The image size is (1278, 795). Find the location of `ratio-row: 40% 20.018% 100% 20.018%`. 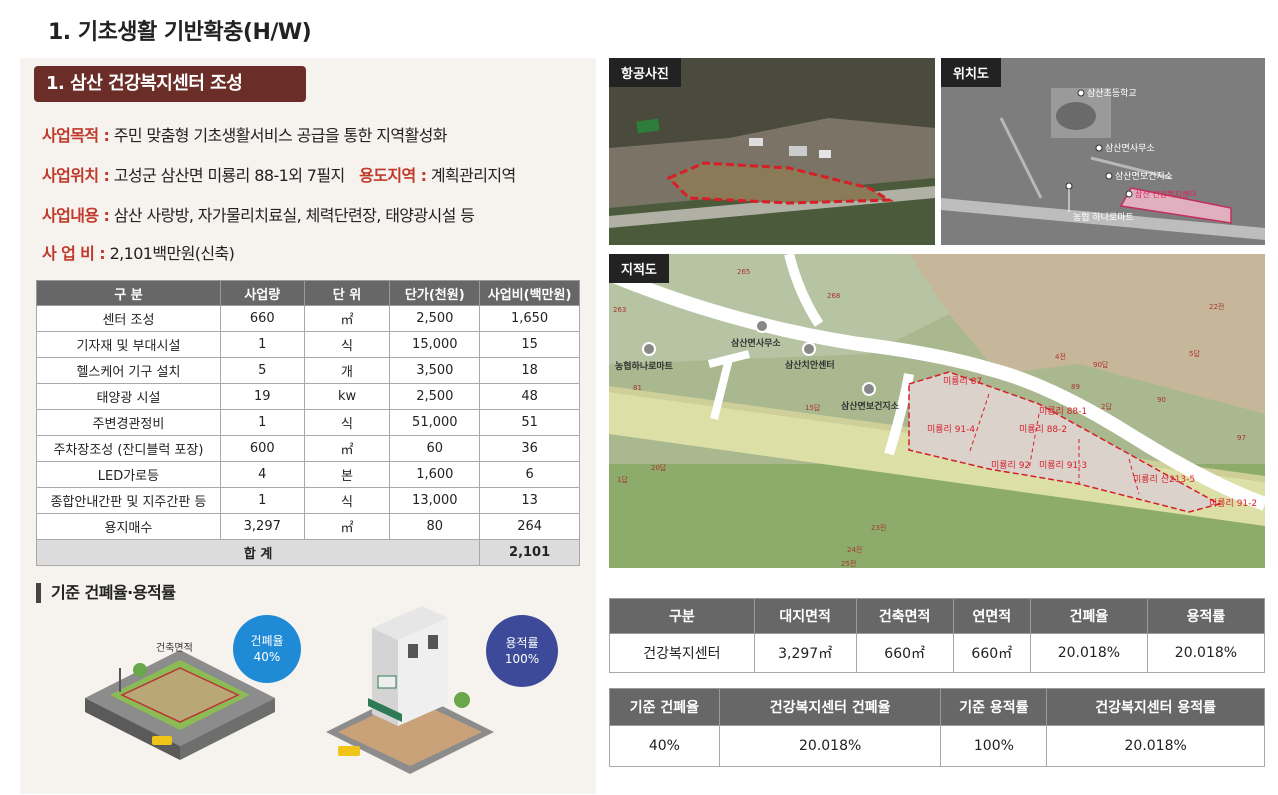

ratio-row: 40% 20.018% 100% 20.018% is located at coordinates (937, 746).